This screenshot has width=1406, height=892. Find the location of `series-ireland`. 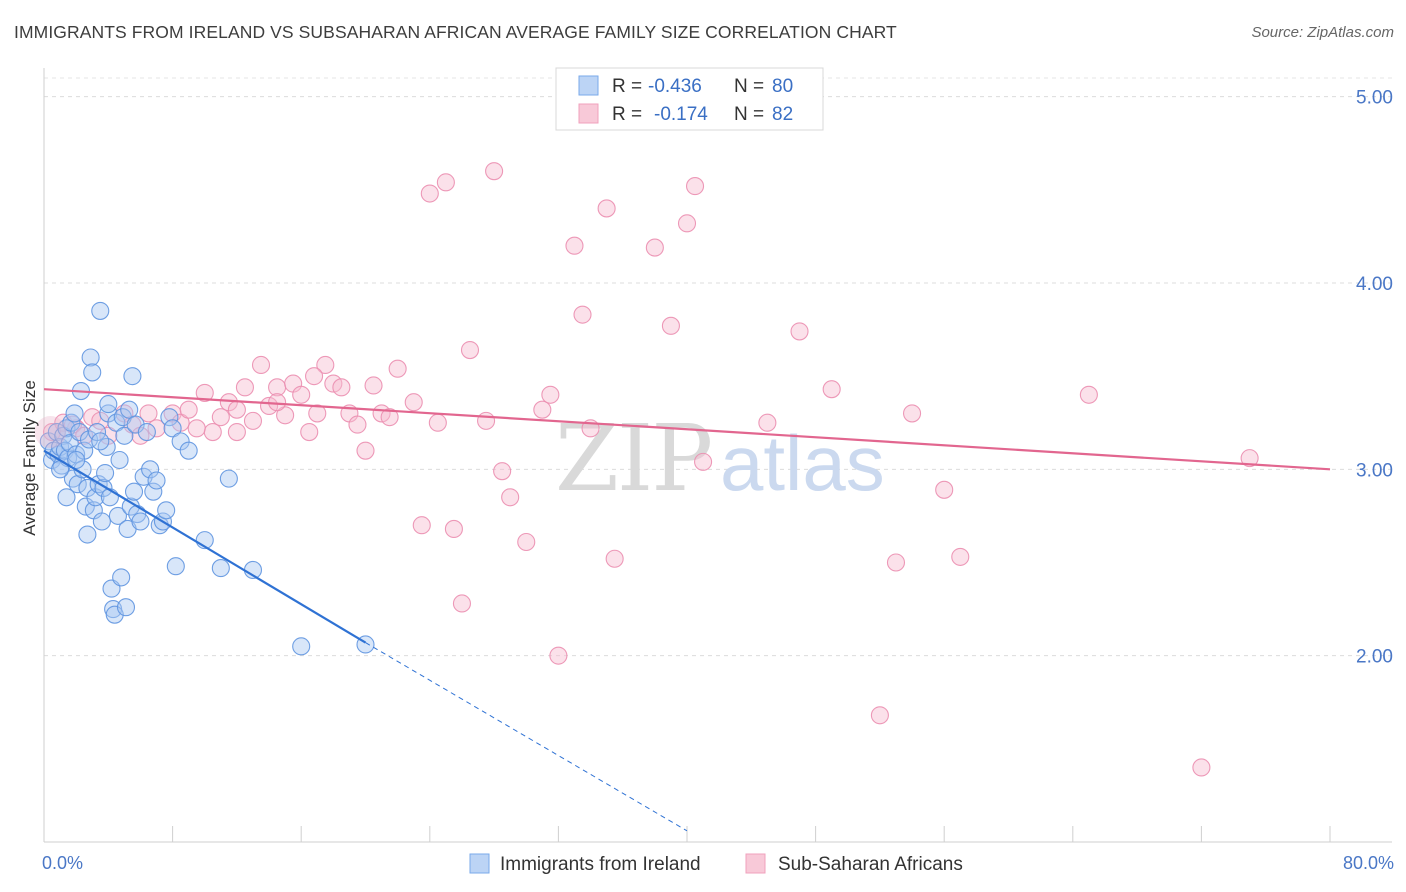

series-ireland is located at coordinates (204, 478).